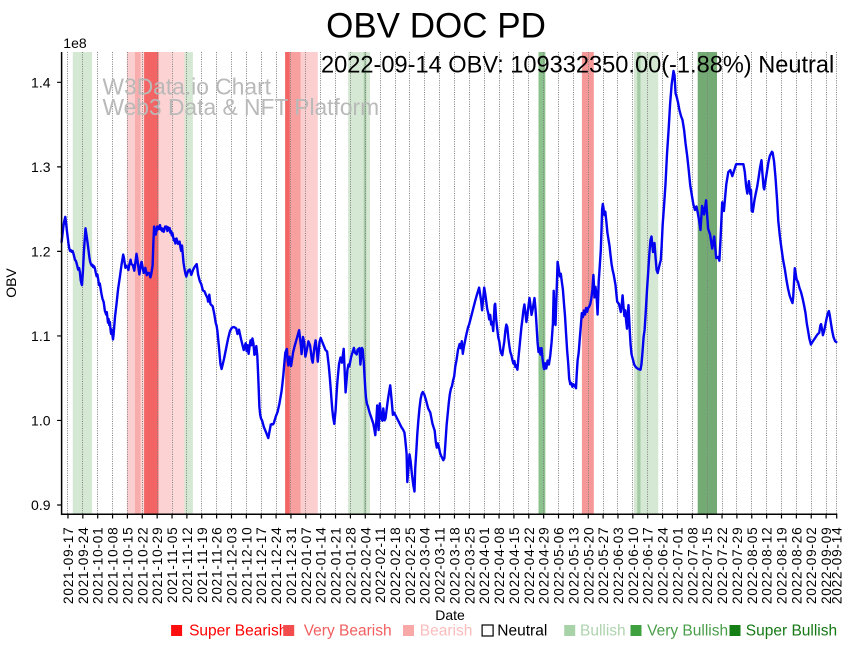 Image resolution: width=855 pixels, height=646 pixels. What do you see at coordinates (454, 566) in the screenshot?
I see `svg-text: 2022-03-18` at bounding box center [454, 566].